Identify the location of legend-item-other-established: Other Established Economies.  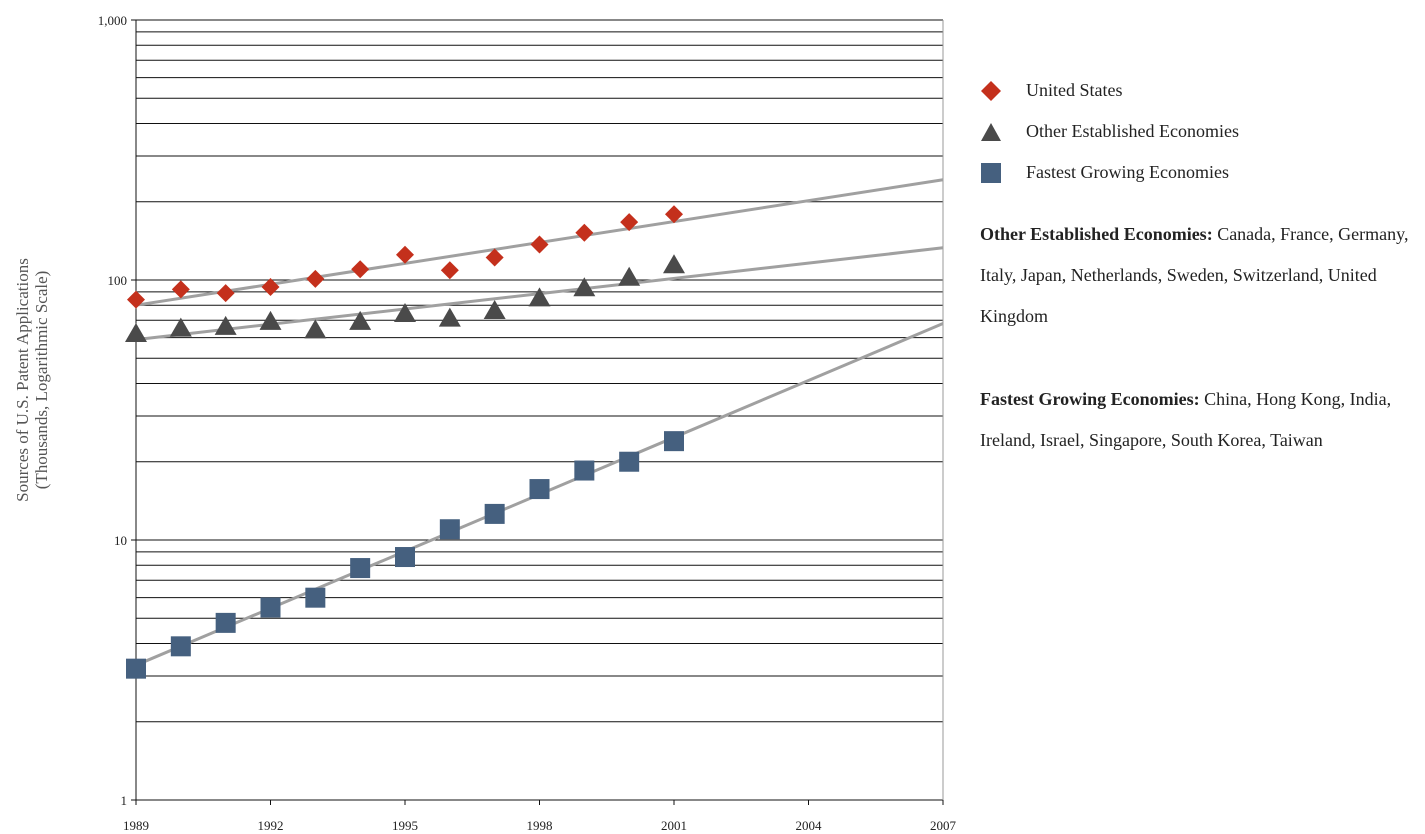
(1200, 131).